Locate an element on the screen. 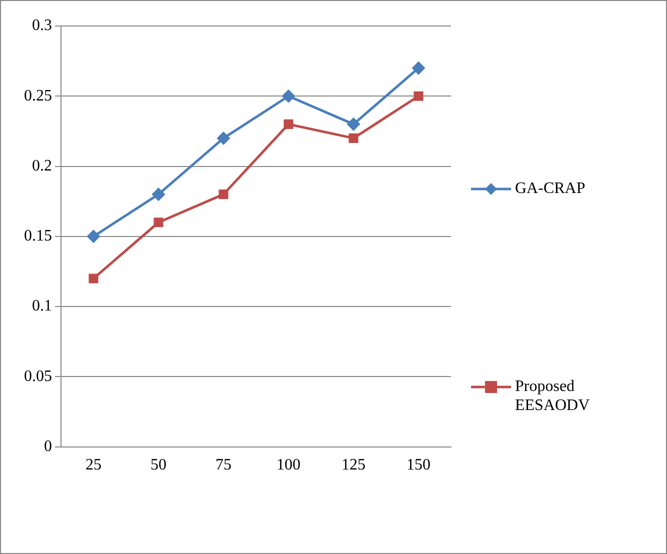  y-tick-label: 0.05 is located at coordinates (38, 376).